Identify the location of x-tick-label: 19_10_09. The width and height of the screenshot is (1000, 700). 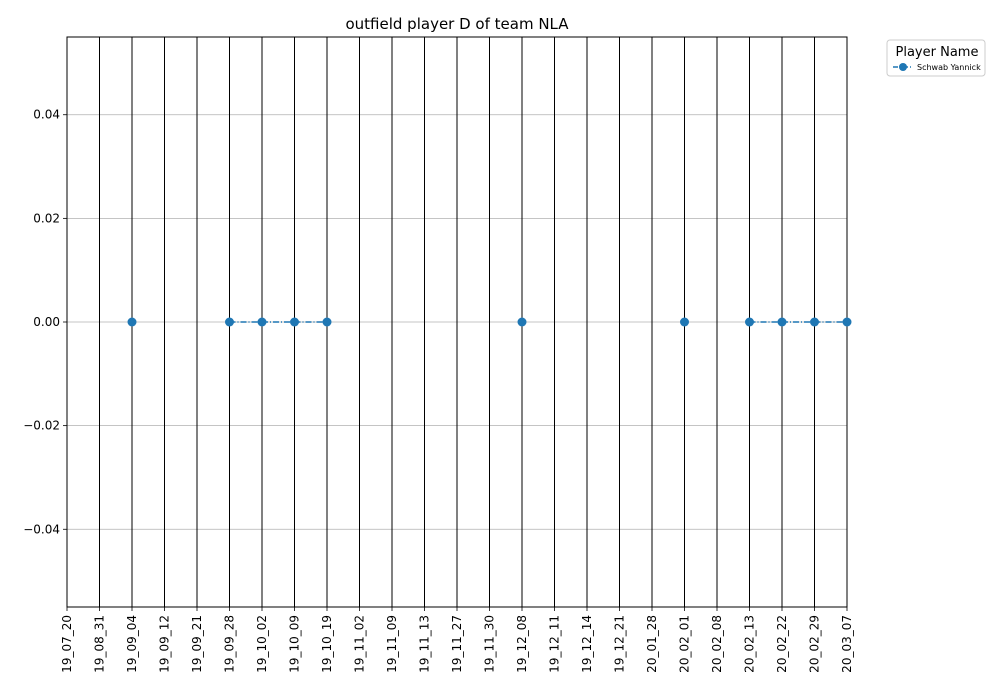
(295, 644).